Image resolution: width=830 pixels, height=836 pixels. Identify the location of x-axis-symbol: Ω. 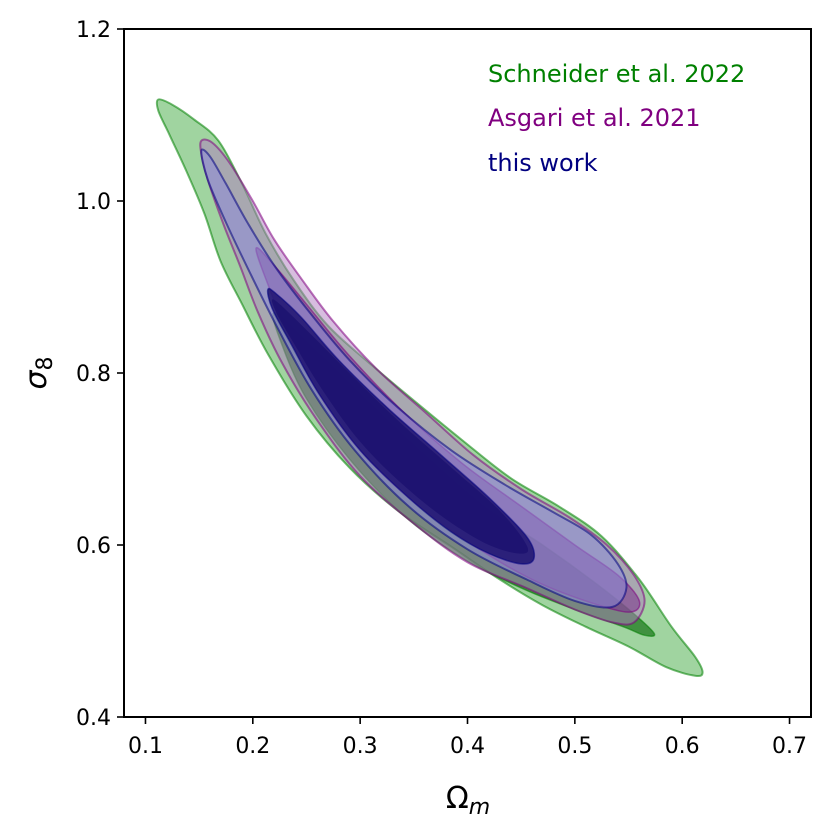
(457, 798).